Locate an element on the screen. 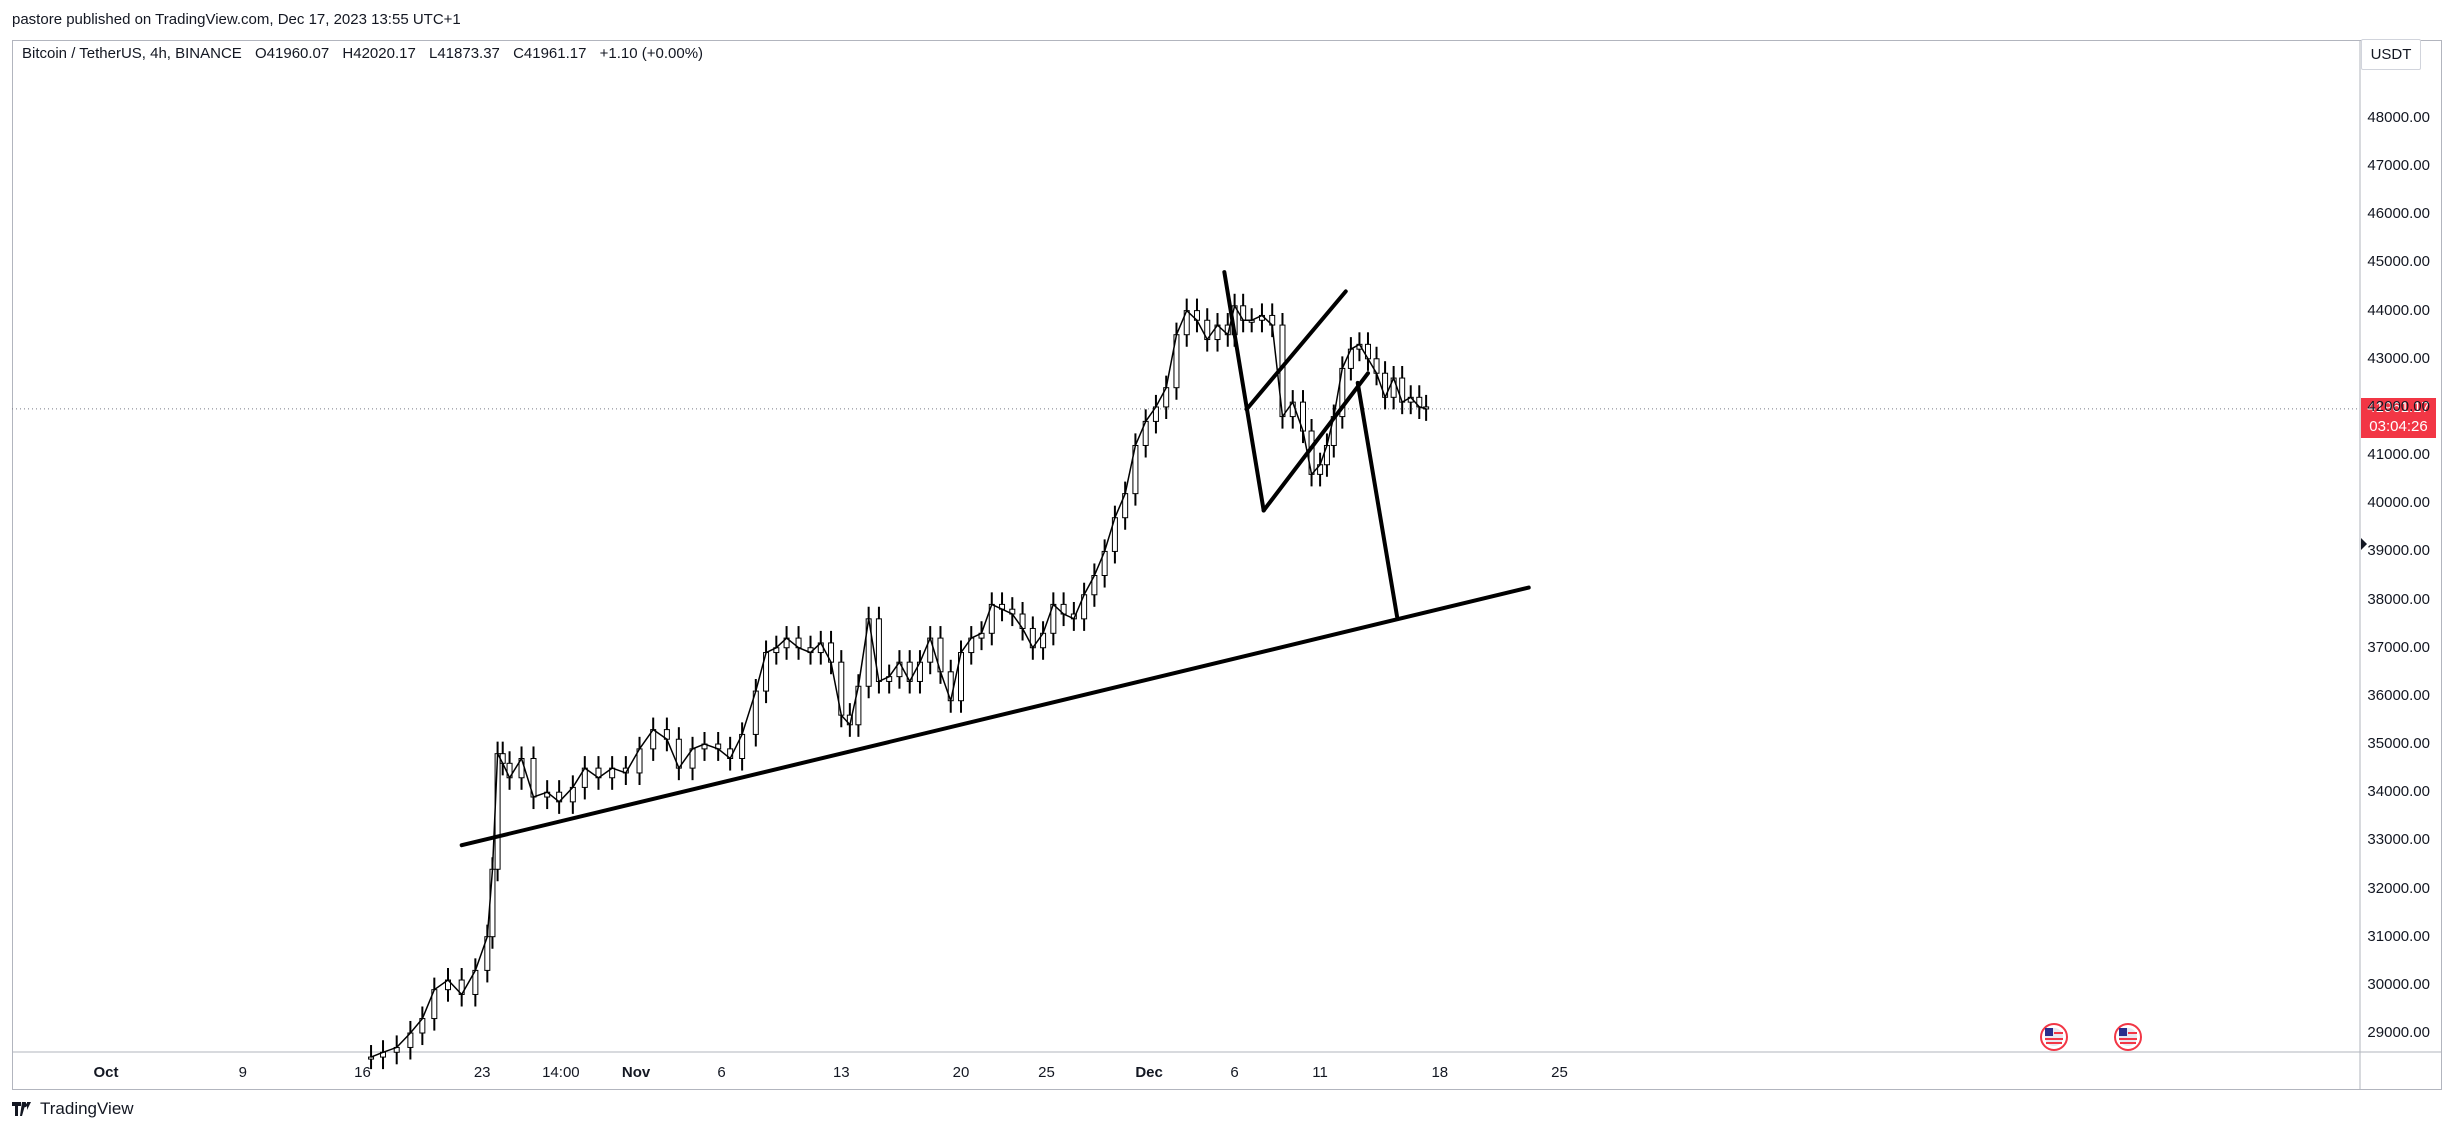 This screenshot has width=2457, height=1133. price-tick-label: 47000.00 is located at coordinates (2398, 166).